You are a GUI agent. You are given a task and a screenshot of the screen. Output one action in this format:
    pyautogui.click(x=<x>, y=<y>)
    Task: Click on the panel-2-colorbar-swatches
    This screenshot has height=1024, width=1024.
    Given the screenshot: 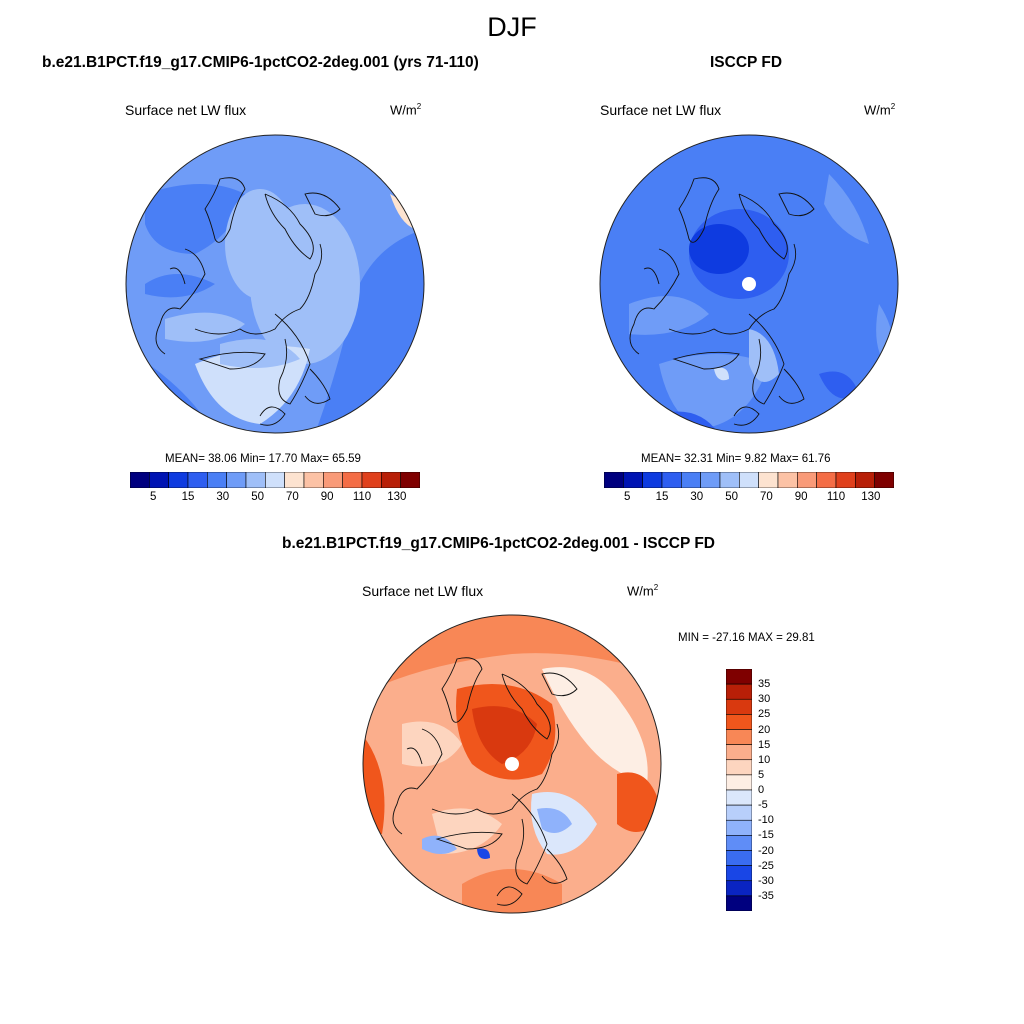 What is the action you would take?
    pyautogui.click(x=749, y=480)
    